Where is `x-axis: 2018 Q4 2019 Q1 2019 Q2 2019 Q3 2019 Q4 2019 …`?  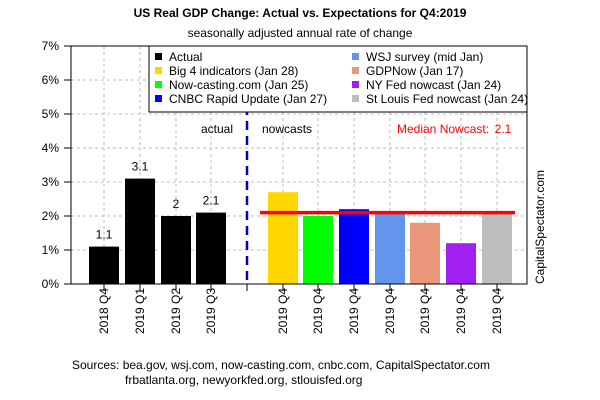
x-axis: 2018 Q4 2019 Q1 2019 Q2 2019 Q3 2019 Q4 2019 … is located at coordinates (300, 309).